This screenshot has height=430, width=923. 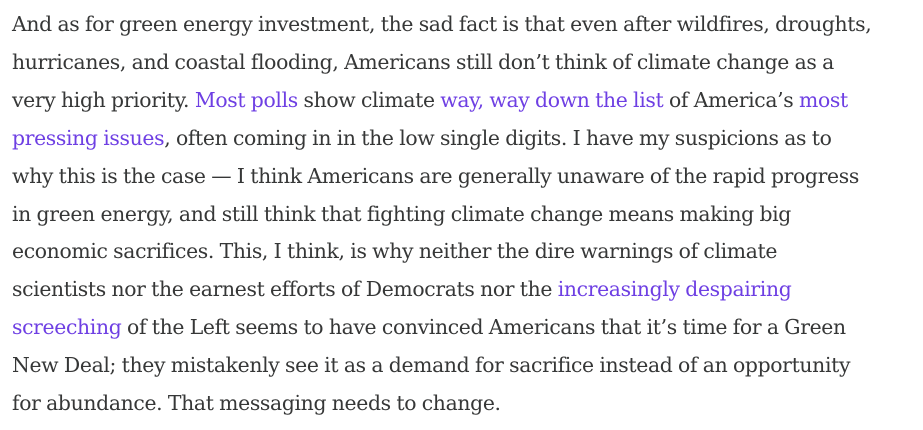 I want to click on most-polls-link: Most polls, so click(x=246, y=99).